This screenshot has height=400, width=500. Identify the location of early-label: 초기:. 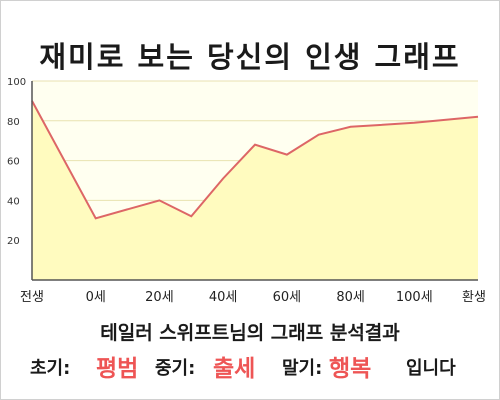
(50, 368).